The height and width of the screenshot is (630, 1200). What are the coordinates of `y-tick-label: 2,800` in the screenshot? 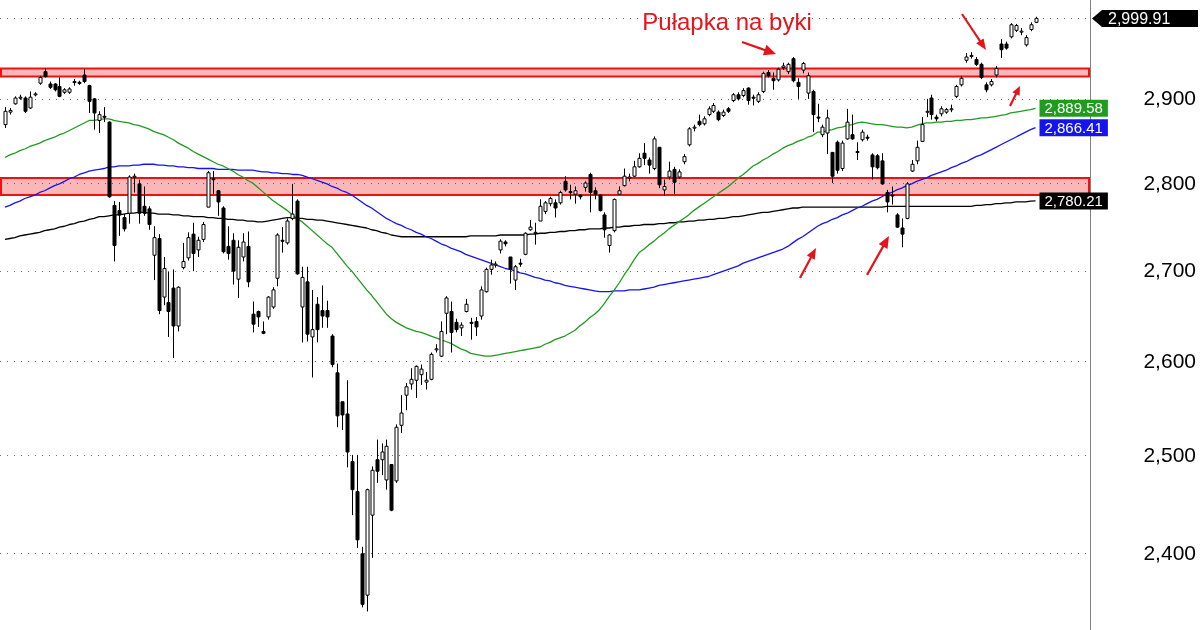 It's located at (1169, 182).